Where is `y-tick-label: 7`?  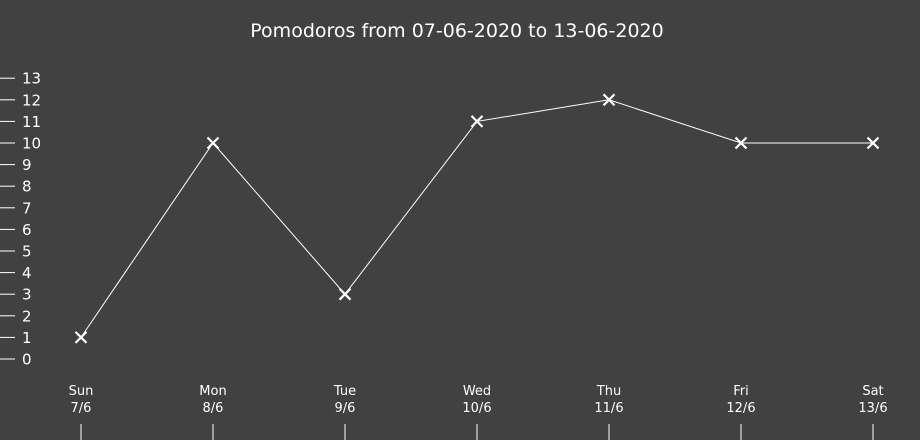 y-tick-label: 7 is located at coordinates (27, 208).